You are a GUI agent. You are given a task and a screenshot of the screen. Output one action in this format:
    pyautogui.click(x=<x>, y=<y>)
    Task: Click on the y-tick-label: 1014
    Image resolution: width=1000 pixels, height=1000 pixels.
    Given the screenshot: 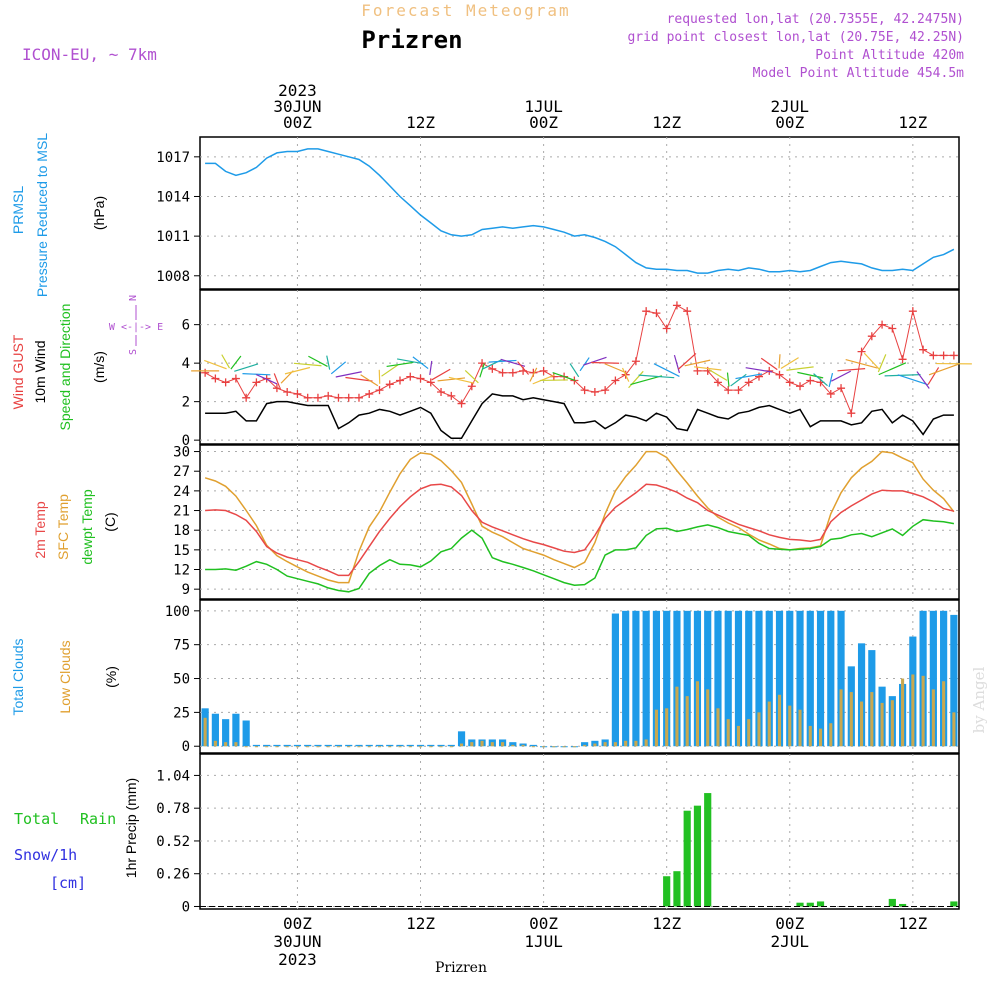 What is the action you would take?
    pyautogui.click(x=173, y=197)
    